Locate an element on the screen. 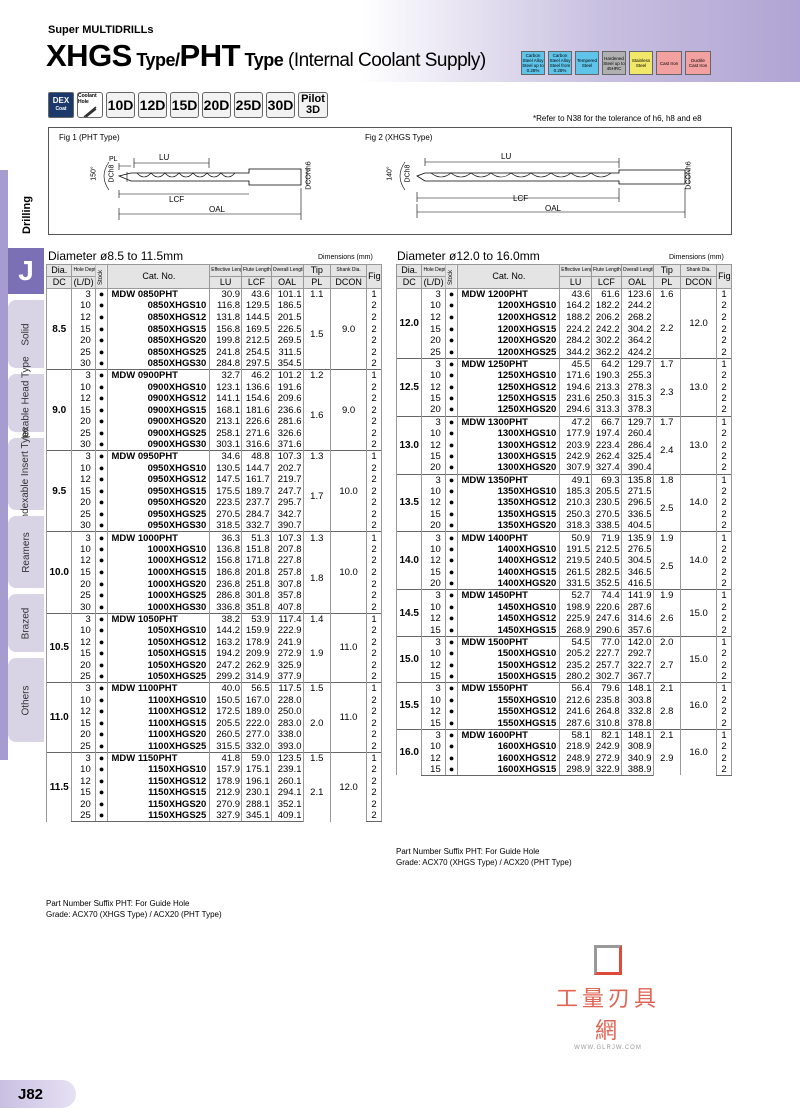  tip-pl-cell: 1.4 is located at coordinates (316, 618).